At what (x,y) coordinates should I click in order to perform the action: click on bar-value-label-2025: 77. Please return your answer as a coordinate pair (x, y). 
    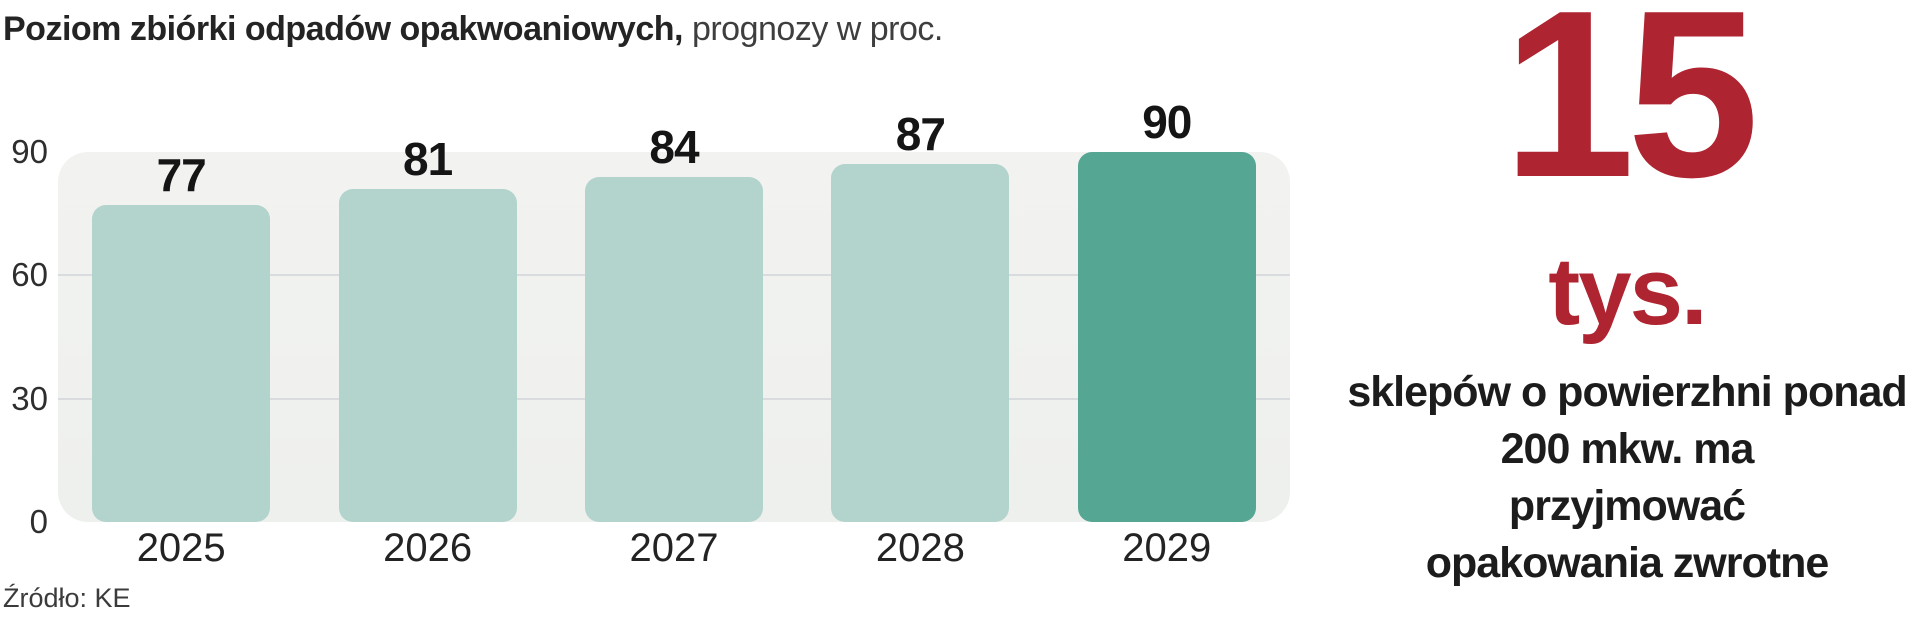
    Looking at the image, I should click on (181, 175).